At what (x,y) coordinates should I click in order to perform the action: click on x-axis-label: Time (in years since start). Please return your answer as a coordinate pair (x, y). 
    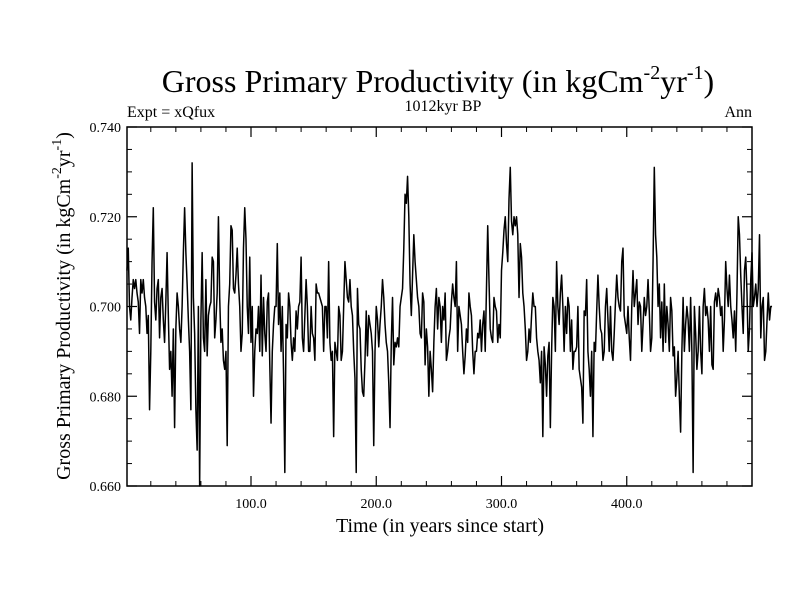
    Looking at the image, I should click on (440, 526).